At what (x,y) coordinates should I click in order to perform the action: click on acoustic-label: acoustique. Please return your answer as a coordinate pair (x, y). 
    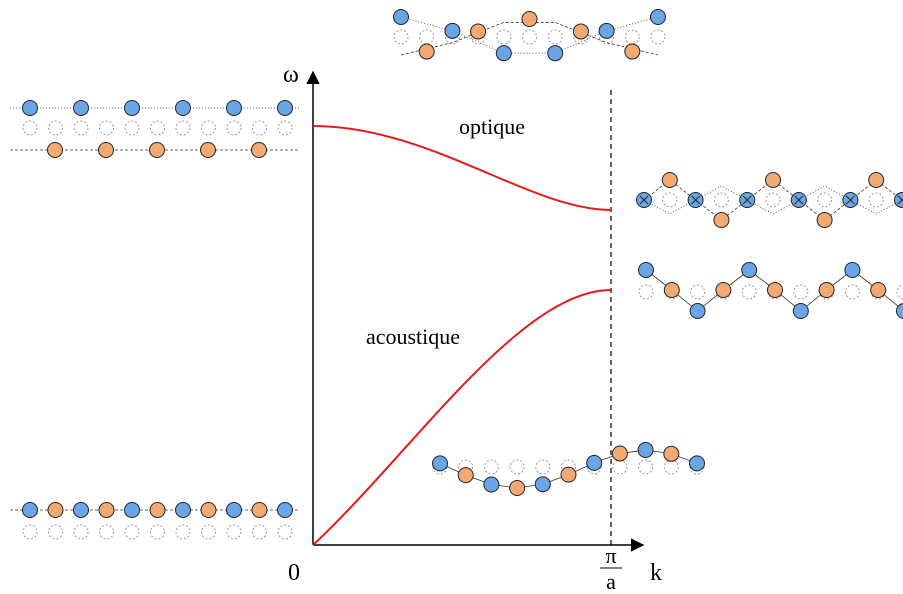
    Looking at the image, I should click on (413, 336).